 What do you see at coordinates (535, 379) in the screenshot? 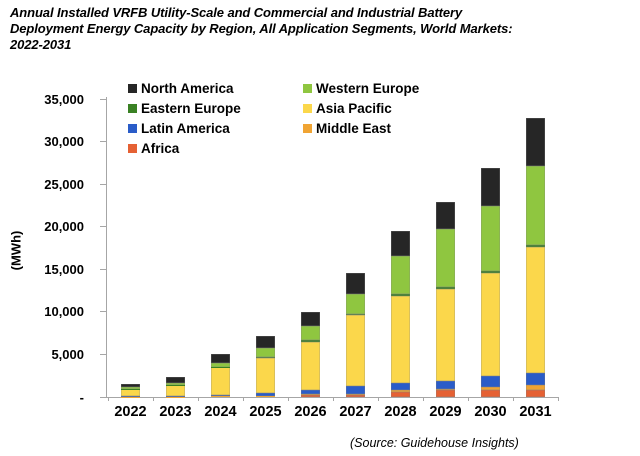
I see `bar-segment-latin-america-2031` at bounding box center [535, 379].